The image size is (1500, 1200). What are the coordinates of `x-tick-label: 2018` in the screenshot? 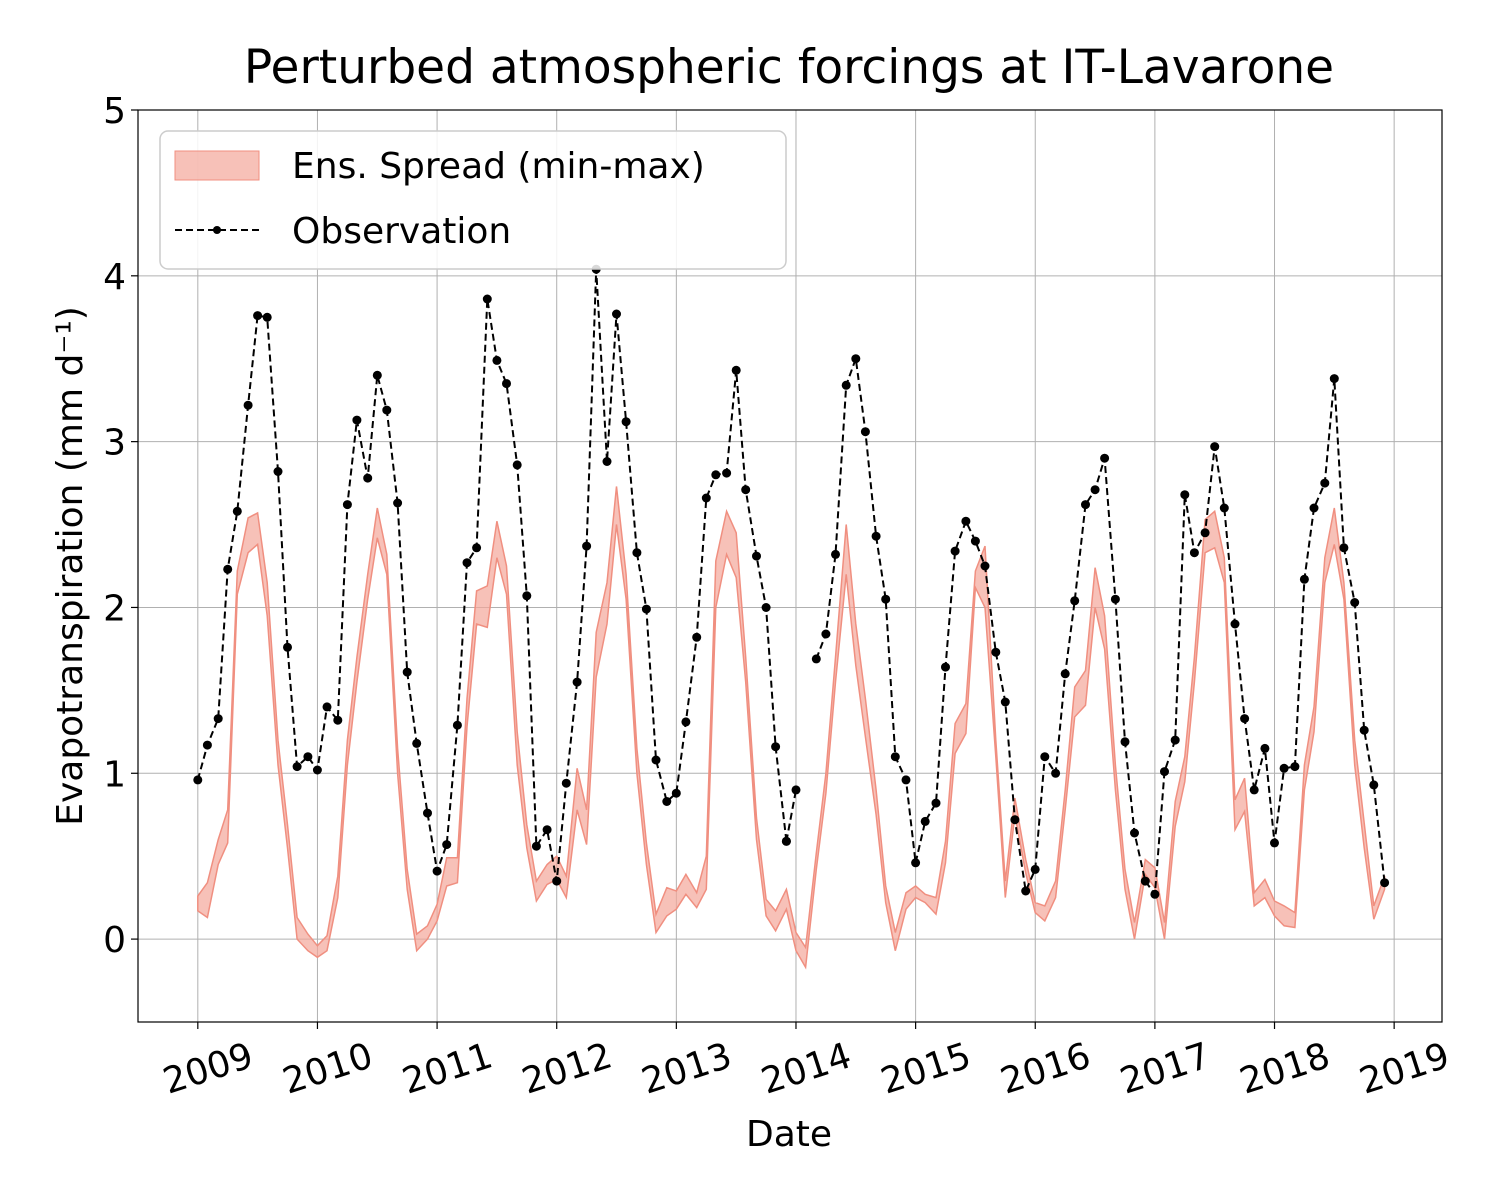 It's located at (1285, 1068).